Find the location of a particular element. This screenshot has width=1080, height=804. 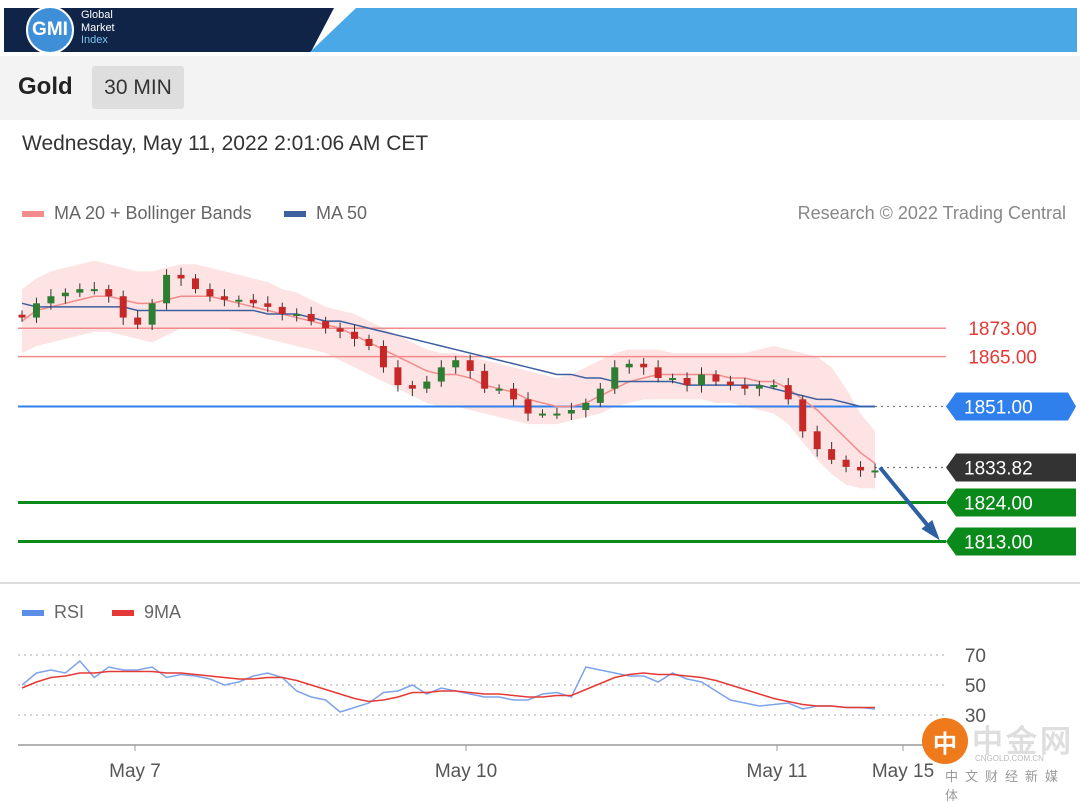

timeframe-button: 30 MIN is located at coordinates (138, 87).